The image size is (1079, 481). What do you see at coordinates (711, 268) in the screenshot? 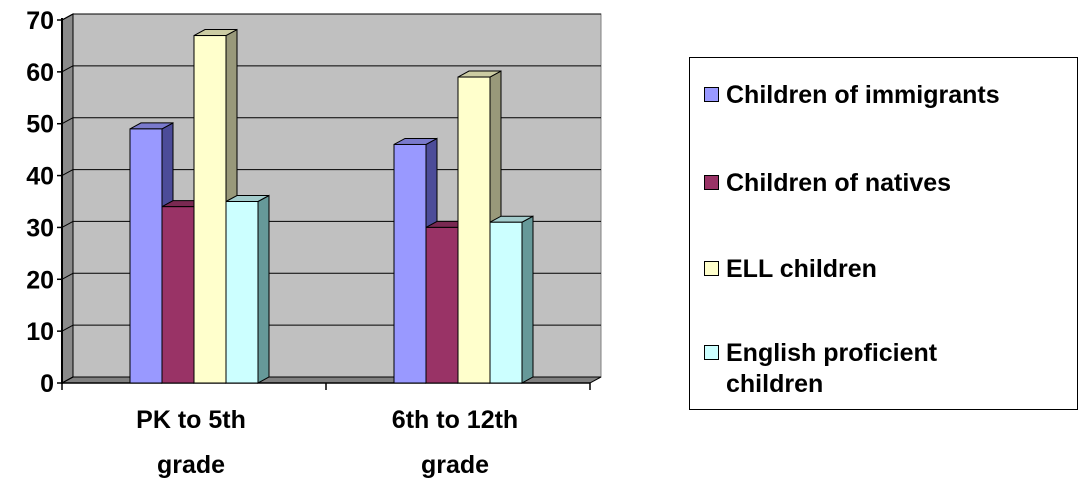
I see `legend-swatch-ell-children` at bounding box center [711, 268].